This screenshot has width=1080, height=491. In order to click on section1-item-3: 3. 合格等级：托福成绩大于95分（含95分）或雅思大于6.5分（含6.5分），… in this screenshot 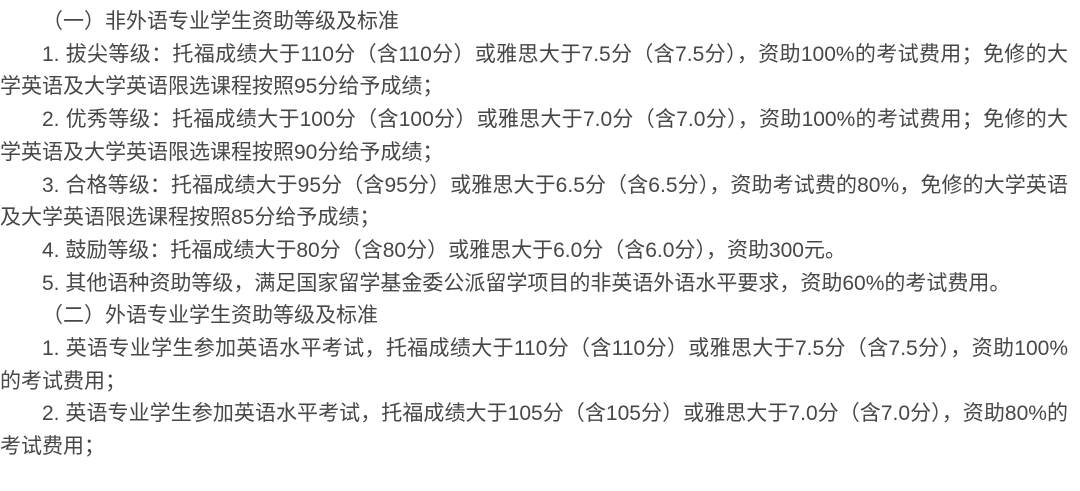, I will do `click(534, 201)`.